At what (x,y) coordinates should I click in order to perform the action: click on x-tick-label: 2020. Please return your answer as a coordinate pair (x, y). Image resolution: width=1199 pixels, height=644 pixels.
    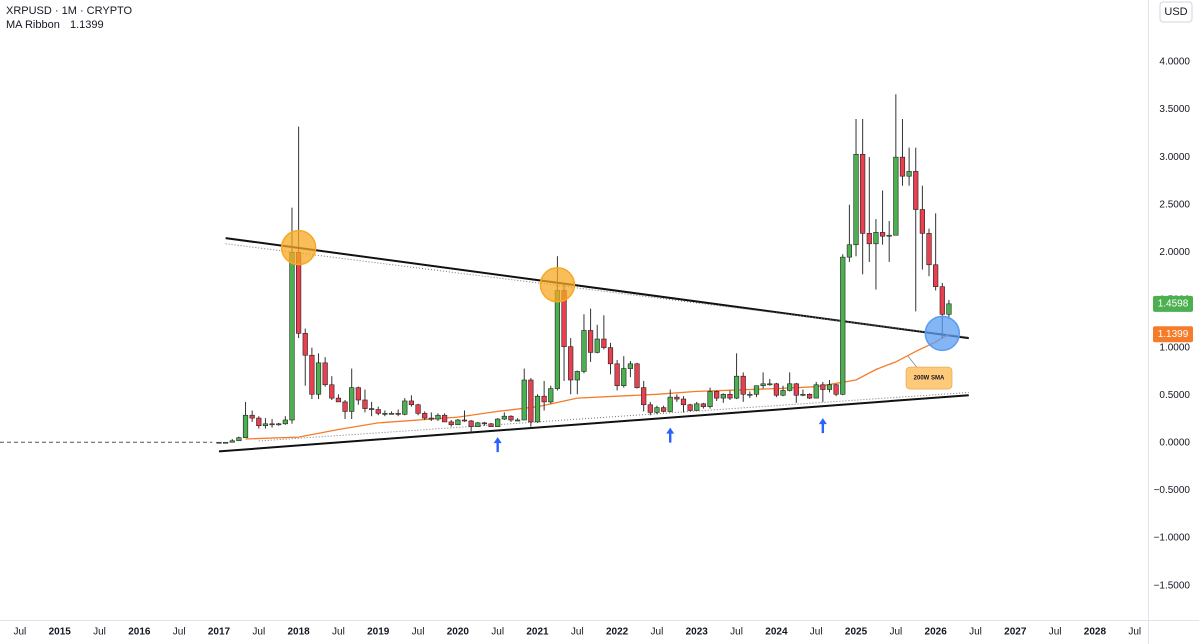
    Looking at the image, I should click on (458, 632).